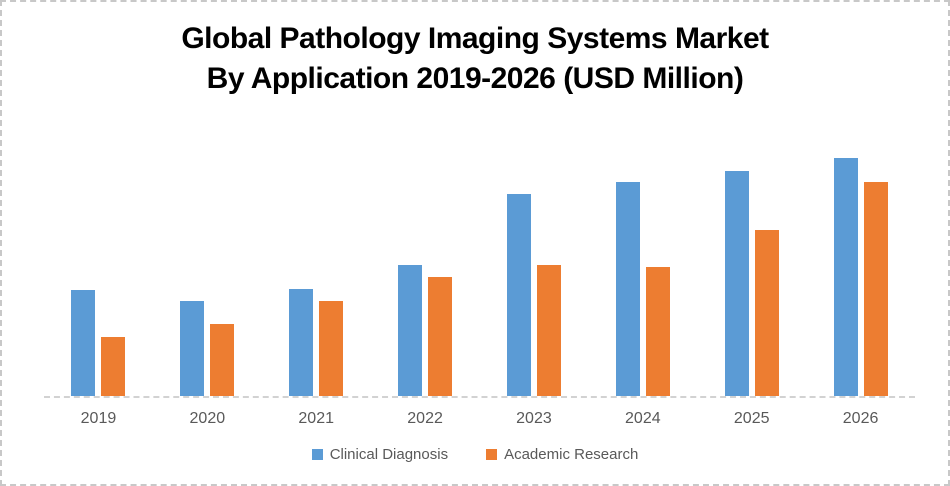 Image resolution: width=950 pixels, height=486 pixels. What do you see at coordinates (571, 454) in the screenshot?
I see `legend-label-academic-research: Academic Research` at bounding box center [571, 454].